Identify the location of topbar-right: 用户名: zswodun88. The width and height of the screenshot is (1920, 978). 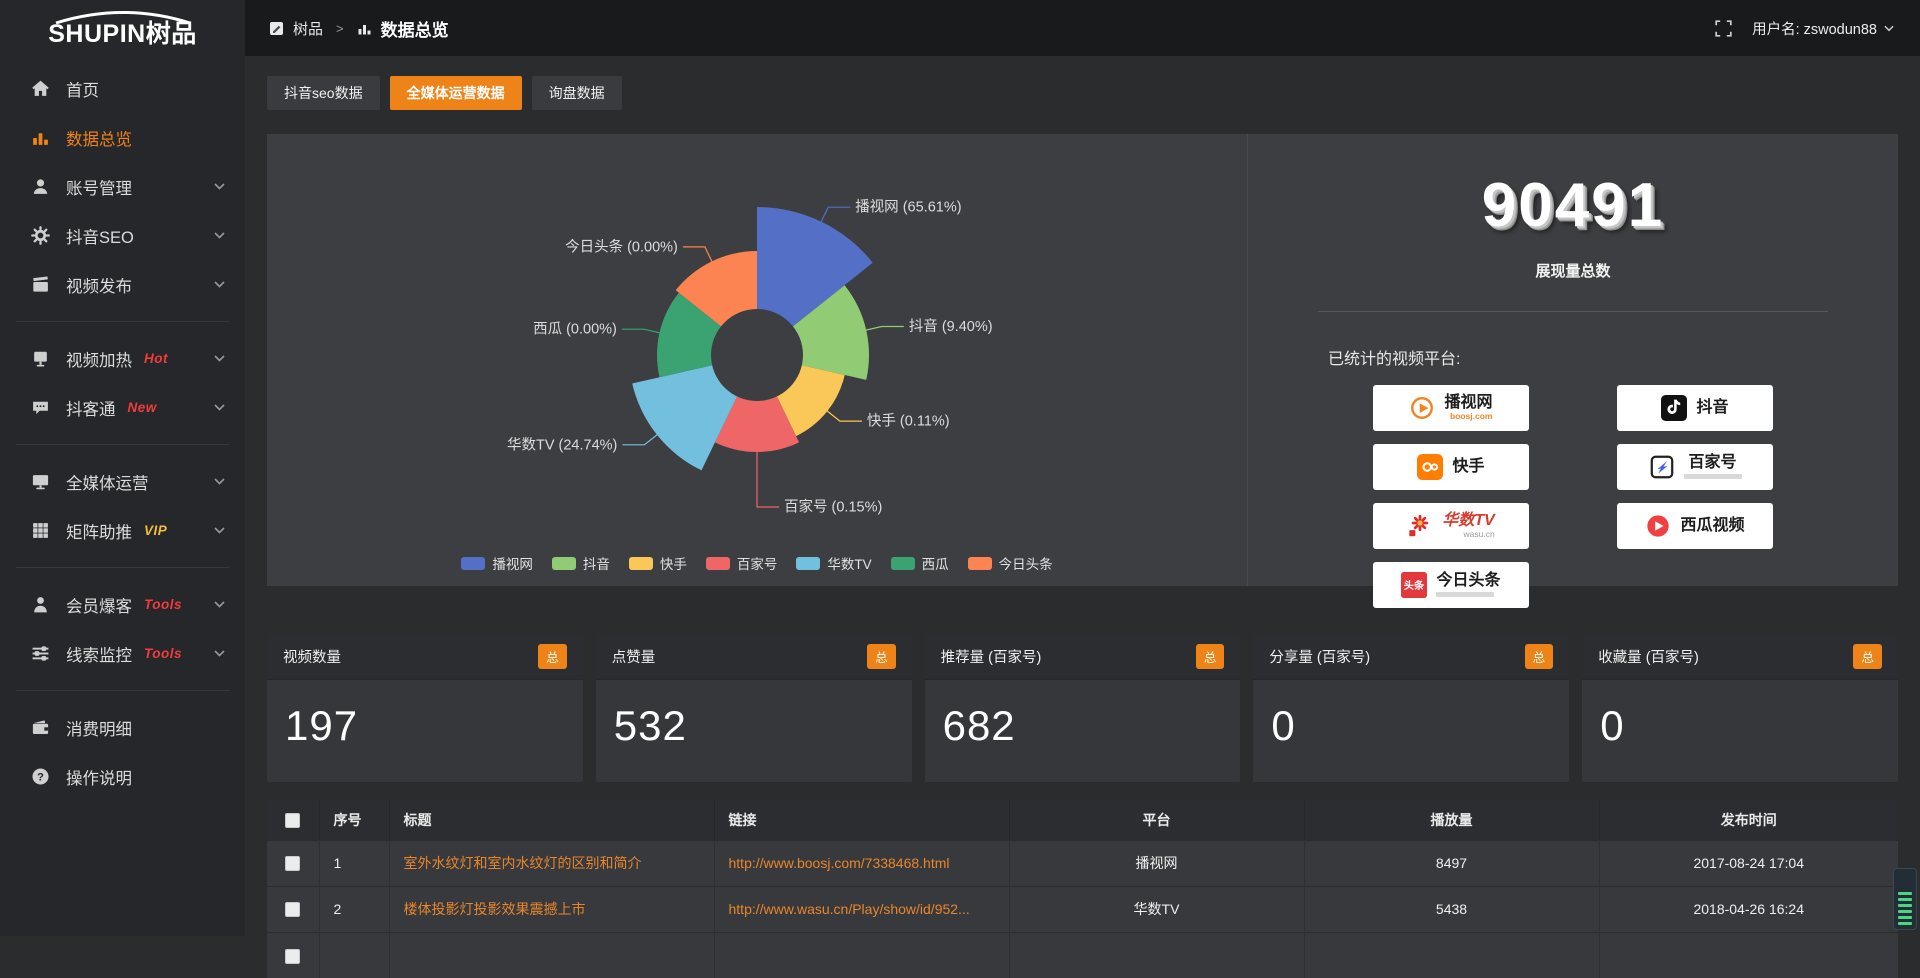
(1817, 28).